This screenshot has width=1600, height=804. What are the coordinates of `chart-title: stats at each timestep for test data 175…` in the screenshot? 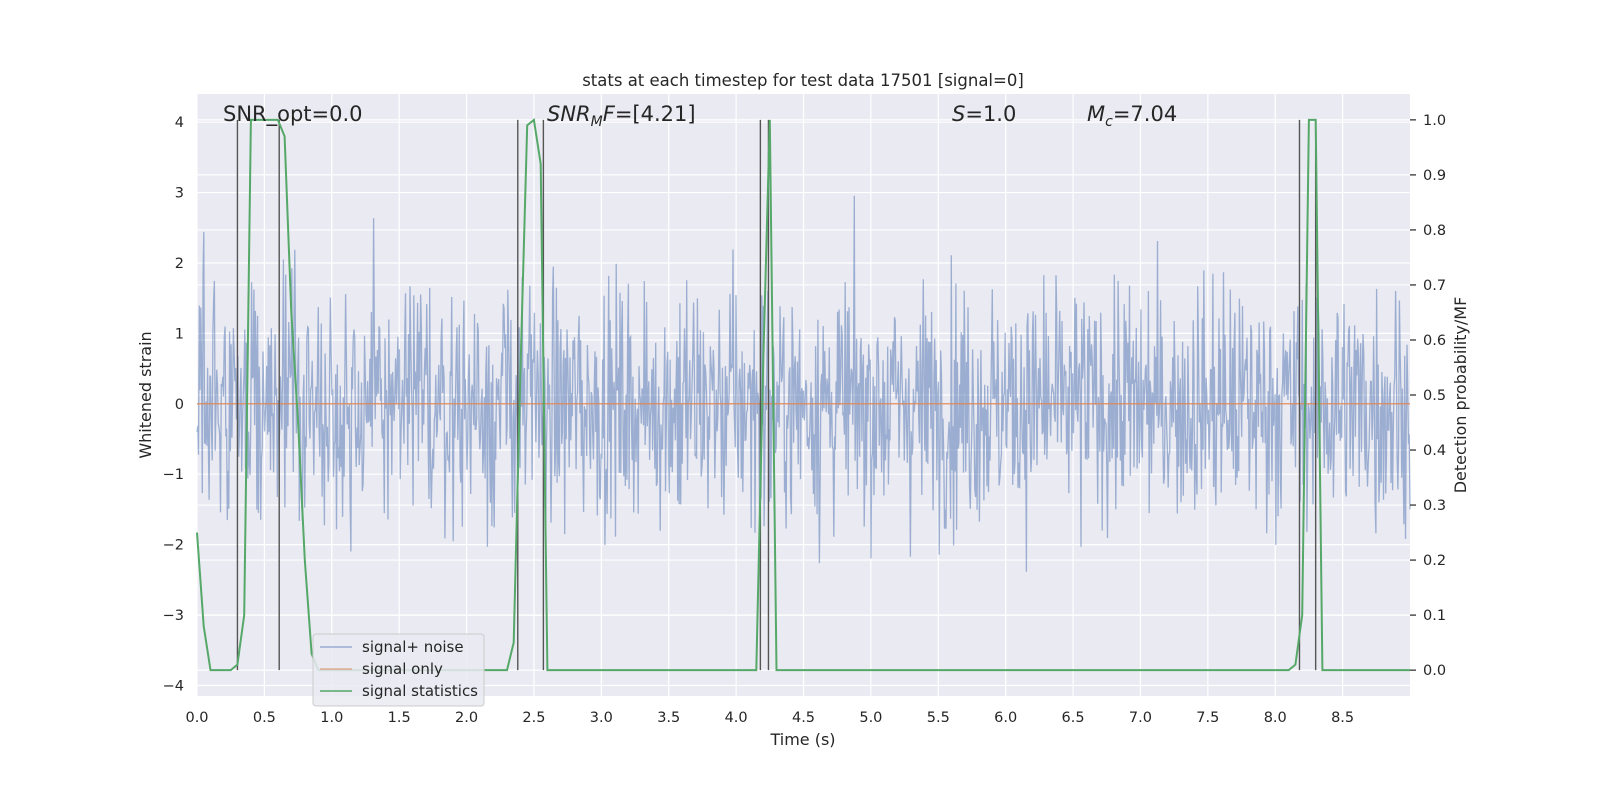 It's located at (803, 80).